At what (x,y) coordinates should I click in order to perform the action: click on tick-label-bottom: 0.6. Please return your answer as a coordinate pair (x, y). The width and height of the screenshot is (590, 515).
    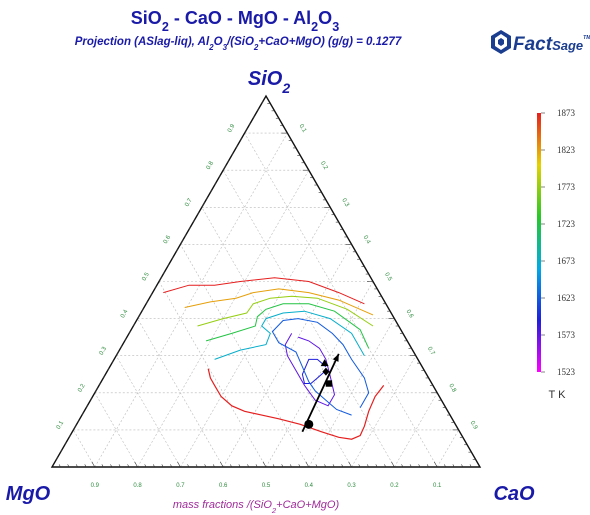
    Looking at the image, I should click on (223, 486).